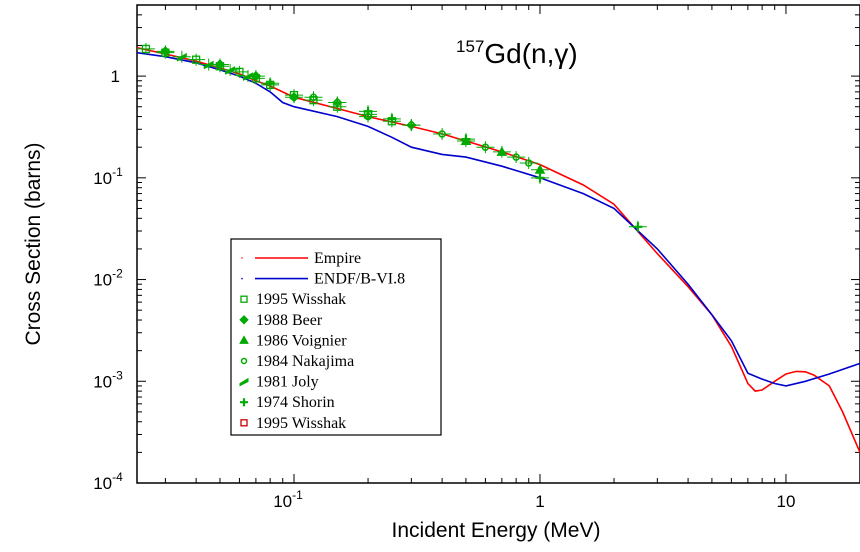 The width and height of the screenshot is (860, 552). Describe the element at coordinates (530, 53) in the screenshot. I see `chart-title-main: Gd(n,γ)` at that location.